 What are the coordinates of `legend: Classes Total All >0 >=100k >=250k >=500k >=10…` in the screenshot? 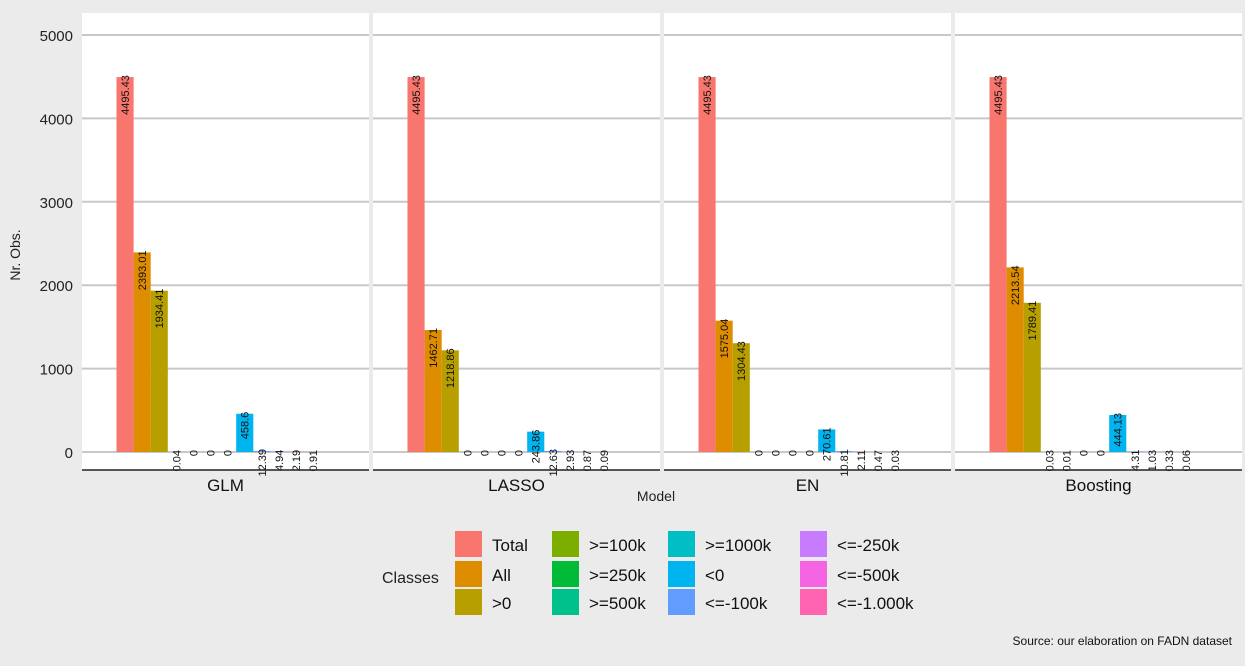 It's located at (648, 573).